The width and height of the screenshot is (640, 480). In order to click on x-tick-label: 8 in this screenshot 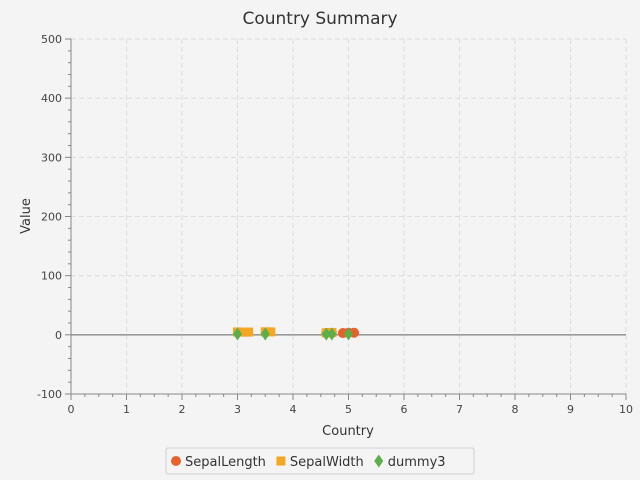, I will do `click(515, 409)`.